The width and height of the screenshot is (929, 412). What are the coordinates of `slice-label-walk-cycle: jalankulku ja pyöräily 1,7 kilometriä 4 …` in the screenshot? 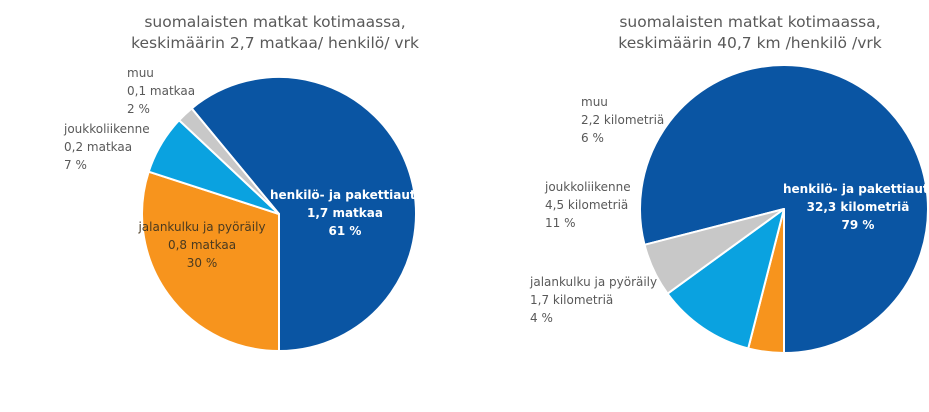 It's located at (593, 300).